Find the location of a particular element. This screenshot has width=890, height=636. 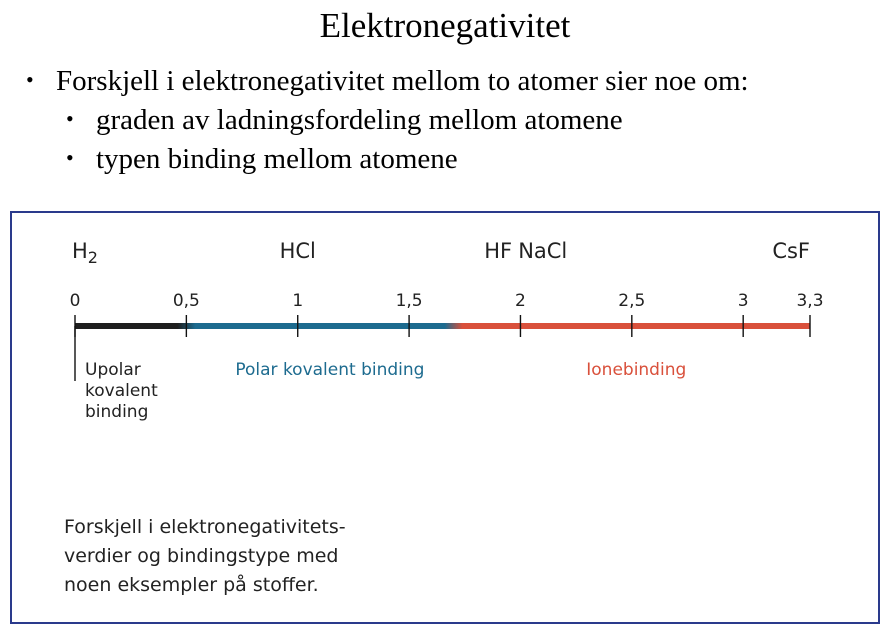

region-label-line: Ionebinding is located at coordinates (636, 370).